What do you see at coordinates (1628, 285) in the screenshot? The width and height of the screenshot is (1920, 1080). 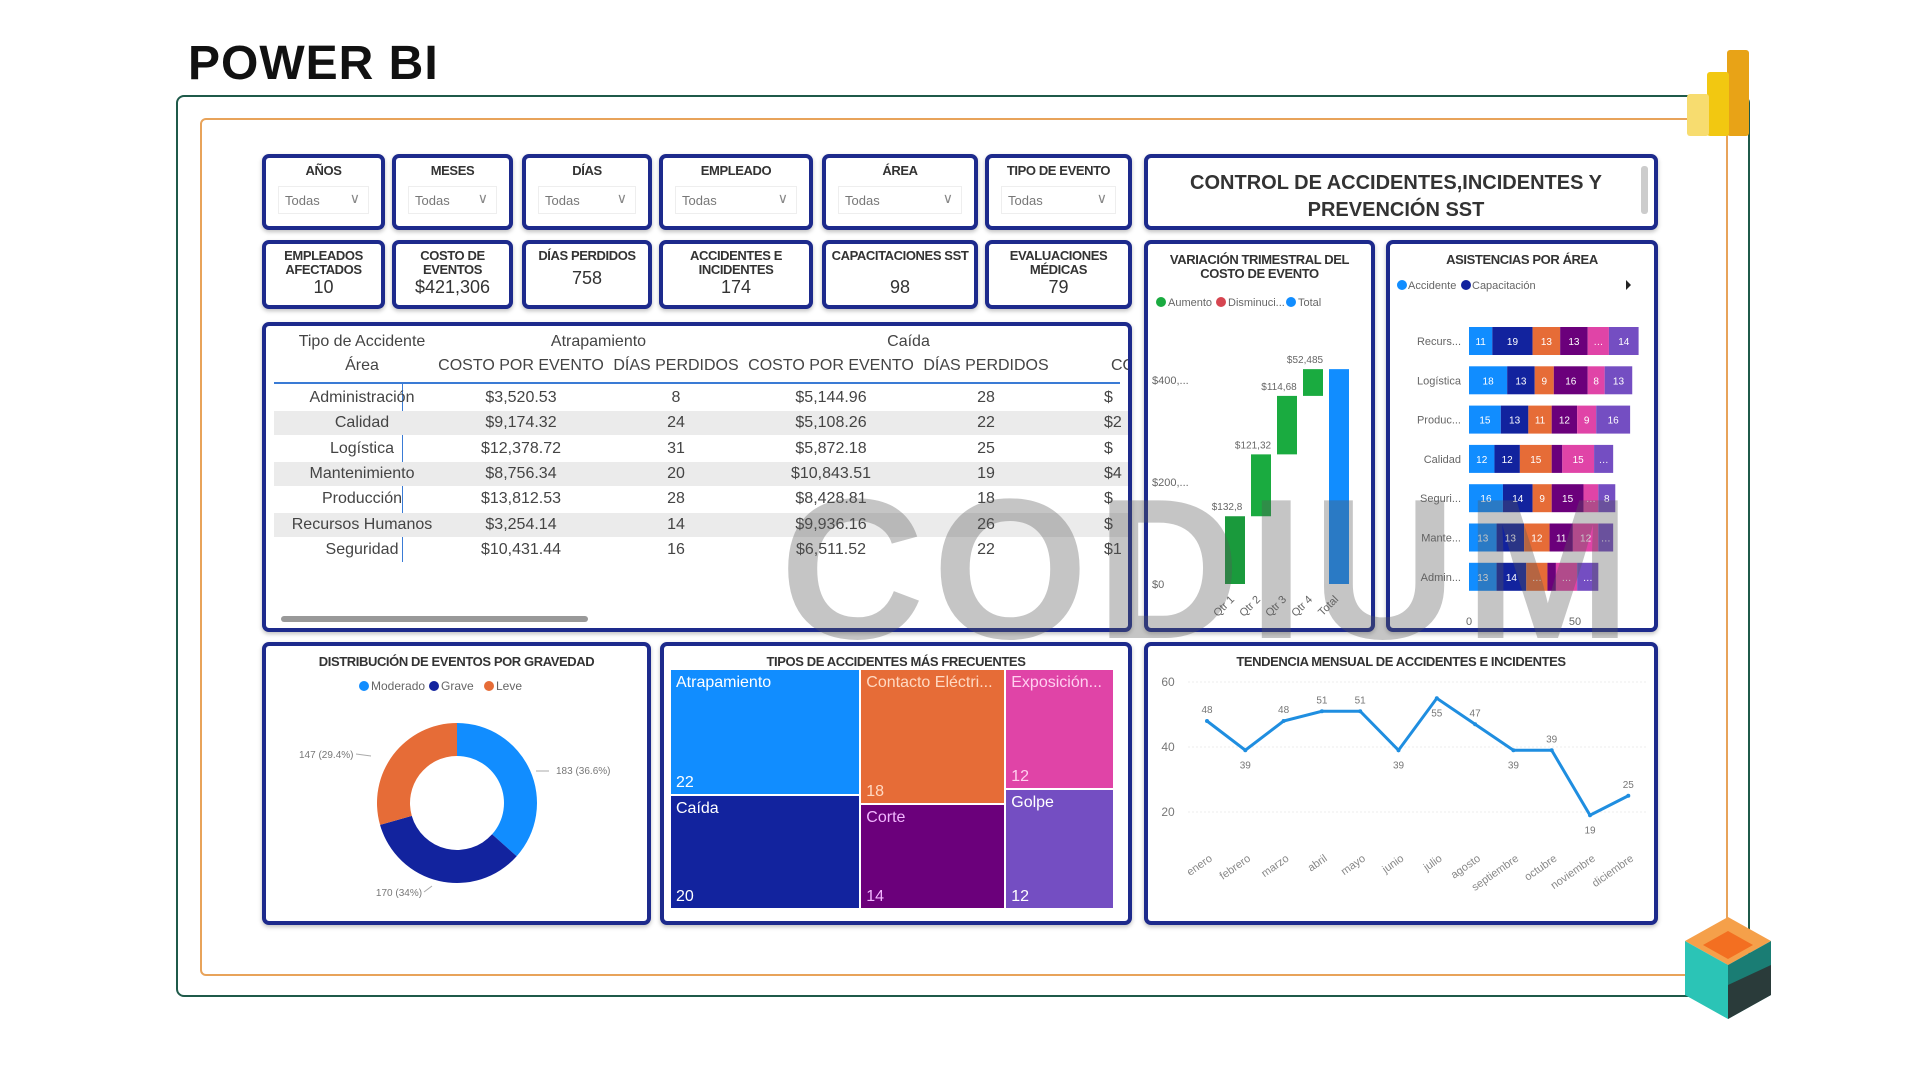 I see `legend-next-arrow-icon` at bounding box center [1628, 285].